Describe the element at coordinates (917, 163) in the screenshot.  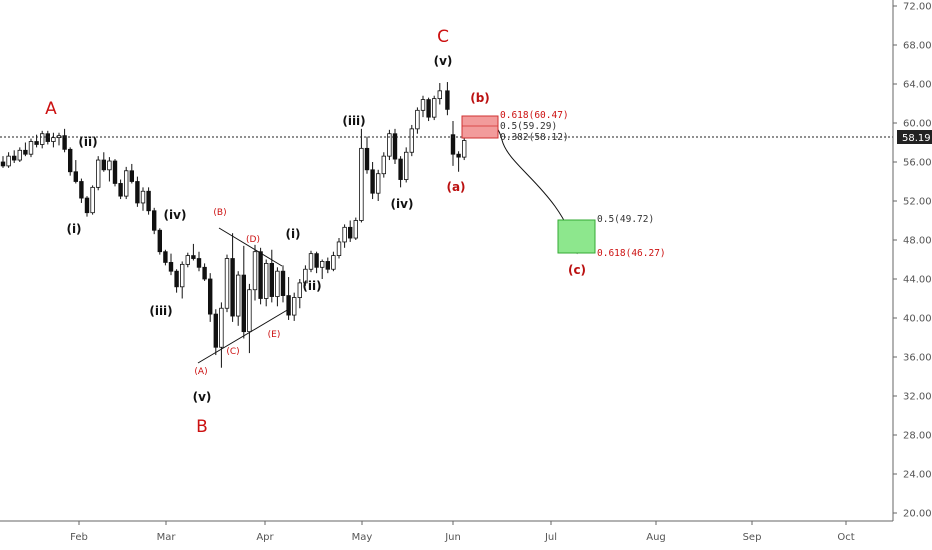
I see `price-tick-label: 56.00` at that location.